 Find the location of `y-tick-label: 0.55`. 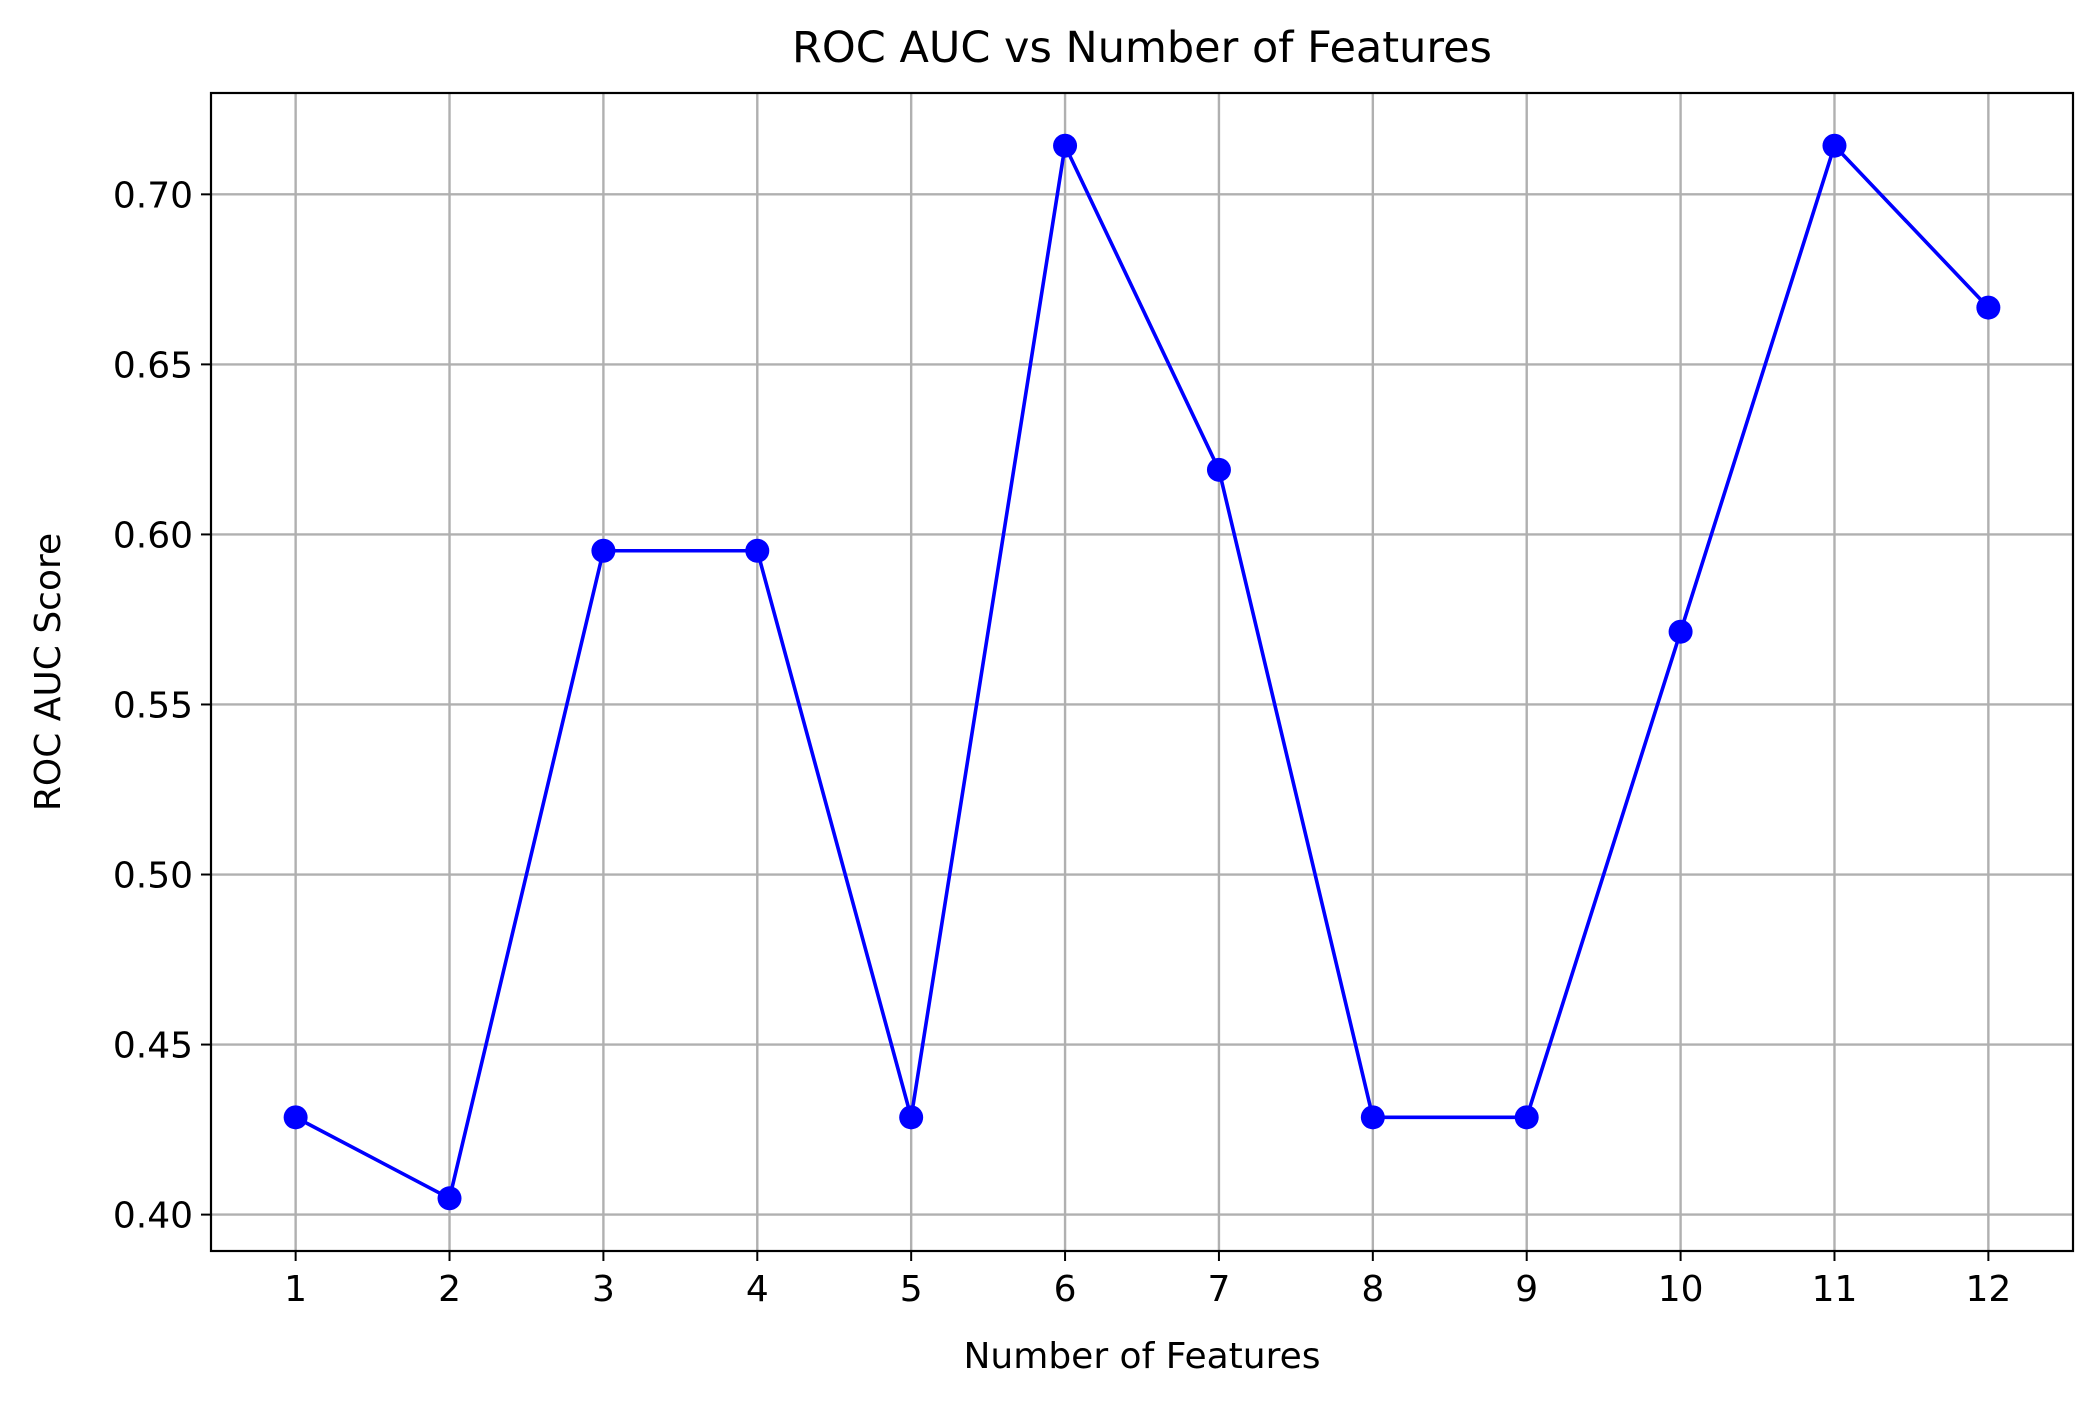

y-tick-label: 0.55 is located at coordinates (153, 705).